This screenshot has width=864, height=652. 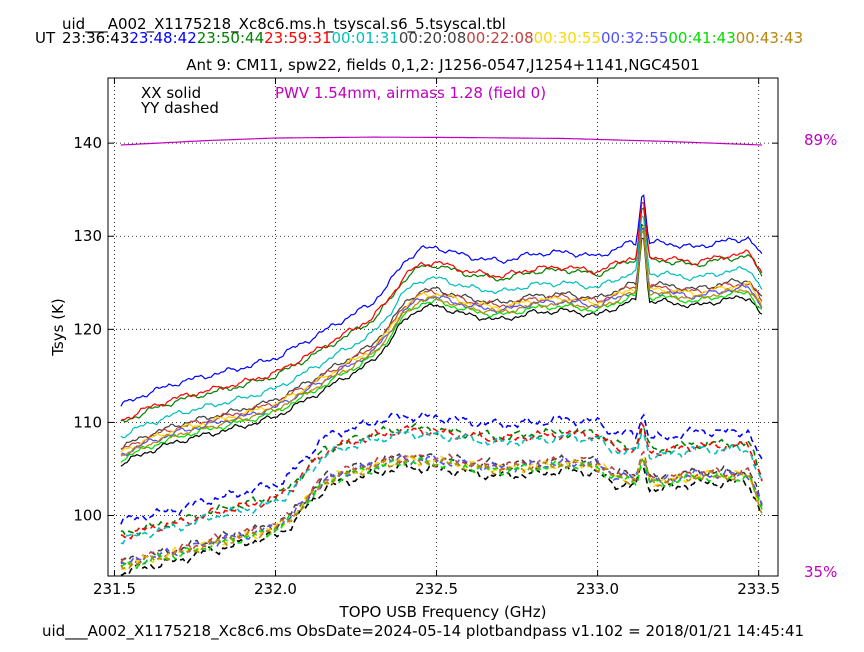 What do you see at coordinates (436, 589) in the screenshot?
I see `x-tick-label-2: 232.5` at bounding box center [436, 589].